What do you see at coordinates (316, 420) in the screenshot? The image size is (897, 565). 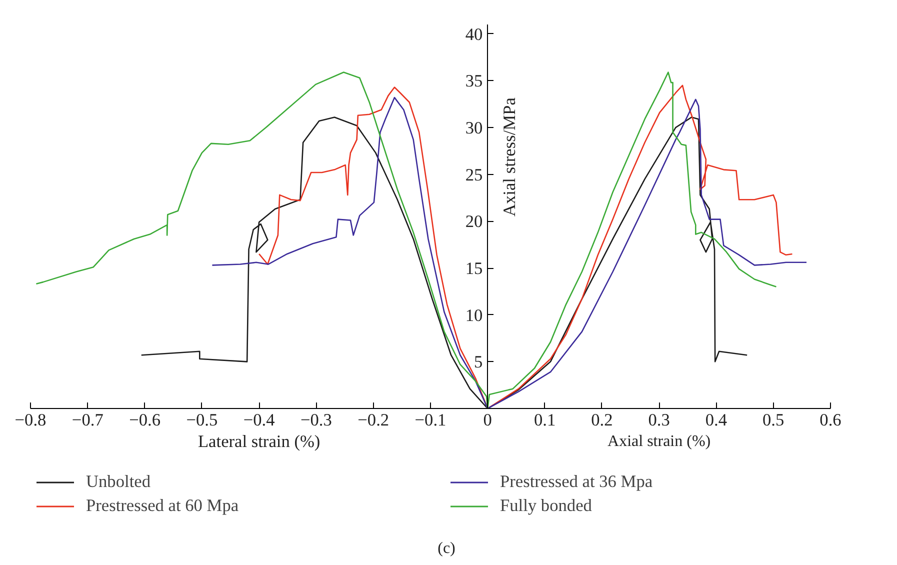 I see `x-tick-label: −0.3` at bounding box center [316, 420].